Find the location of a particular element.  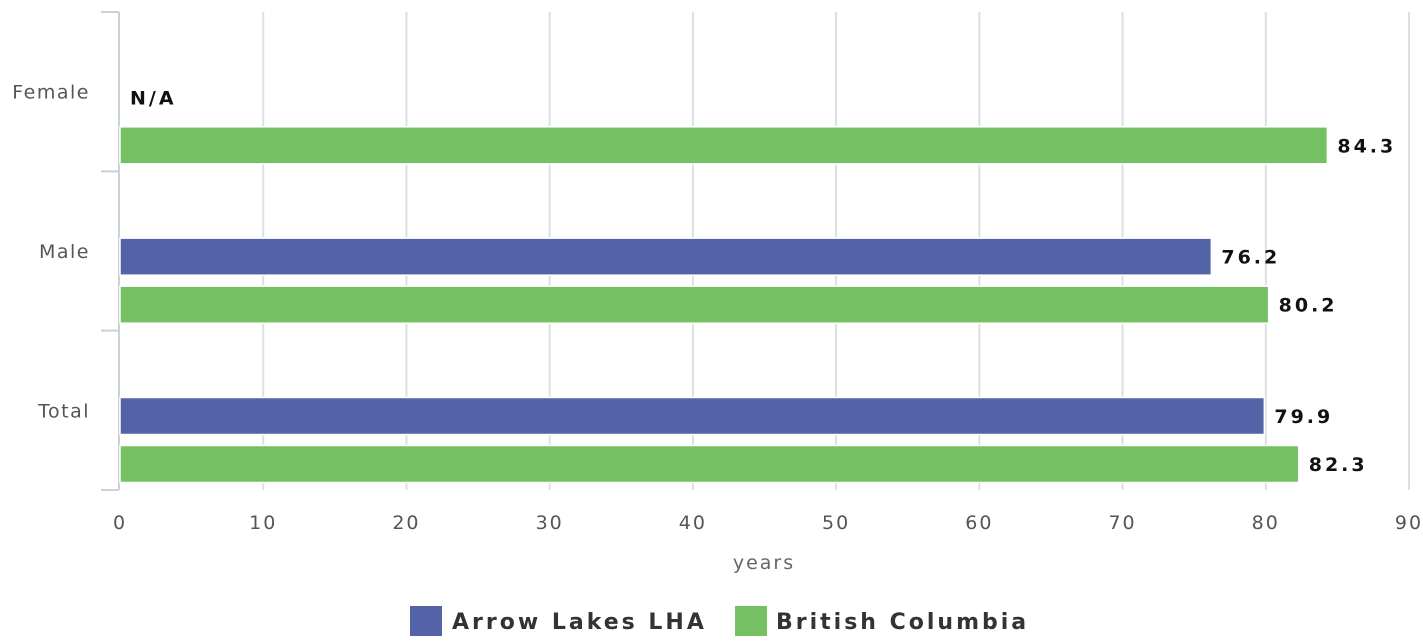

x-tick-label: 90 is located at coordinates (1409, 523).